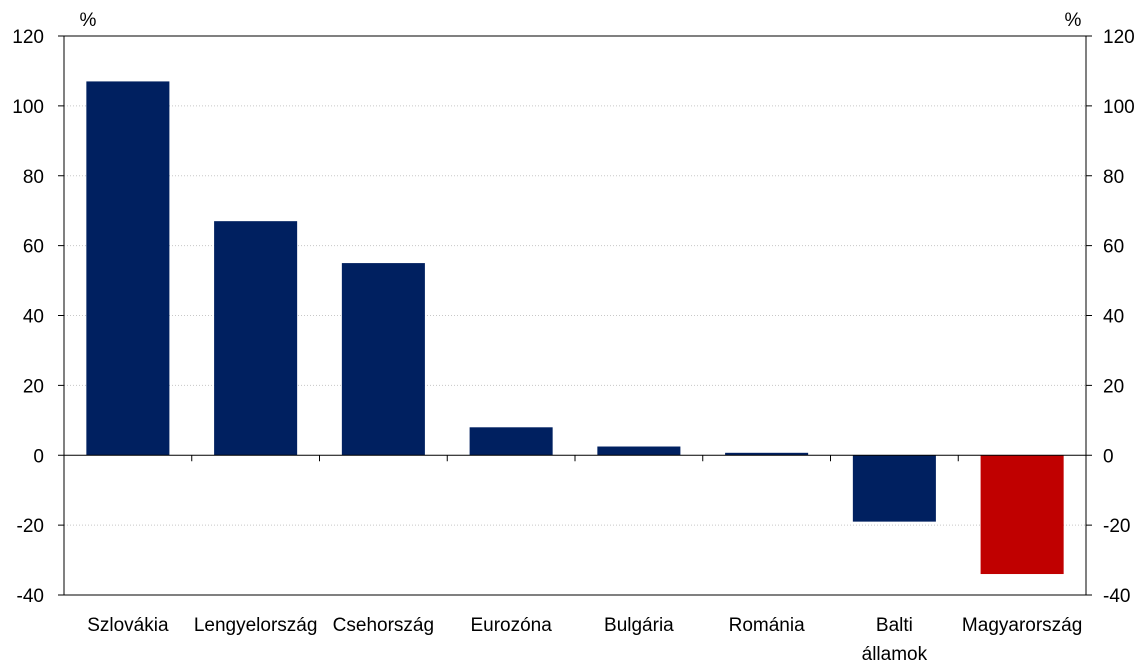 This screenshot has height=671, width=1147. I want to click on category-label: Magyarország, so click(1022, 625).